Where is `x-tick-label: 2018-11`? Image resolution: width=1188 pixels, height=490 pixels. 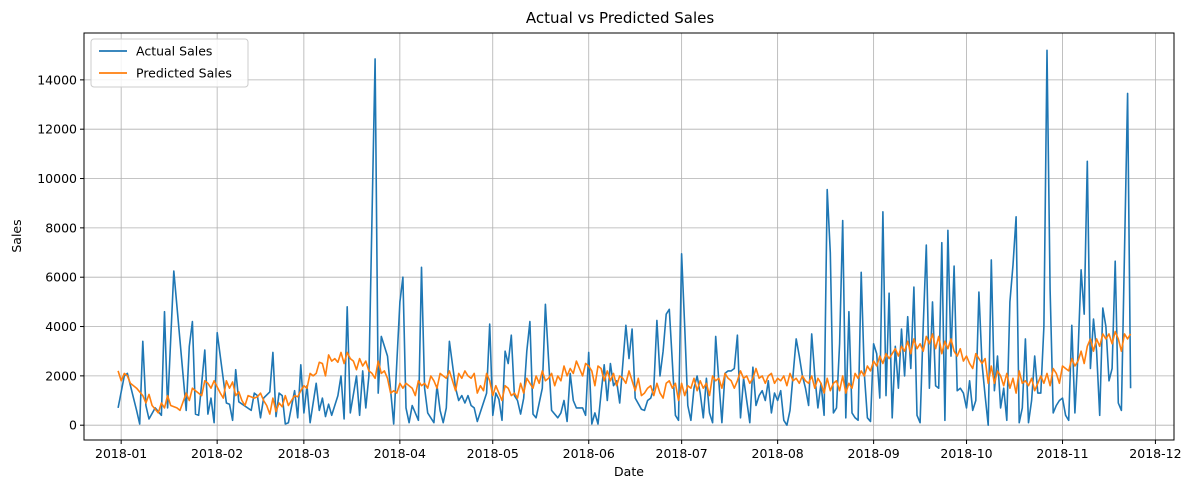 x-tick-label: 2018-11 is located at coordinates (1062, 453).